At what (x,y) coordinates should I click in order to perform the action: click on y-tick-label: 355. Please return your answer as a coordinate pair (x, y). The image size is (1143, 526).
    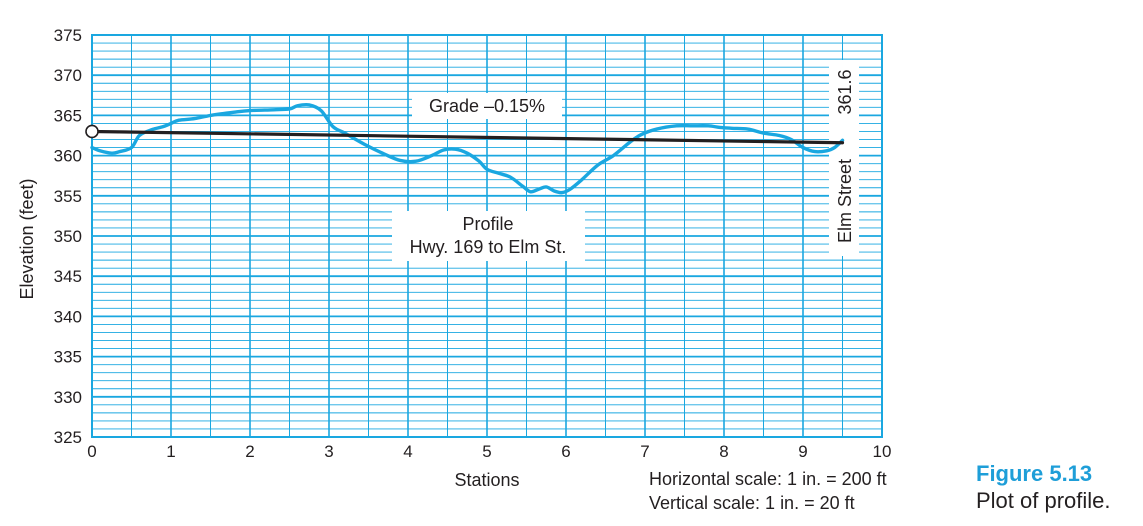
    Looking at the image, I should click on (68, 196).